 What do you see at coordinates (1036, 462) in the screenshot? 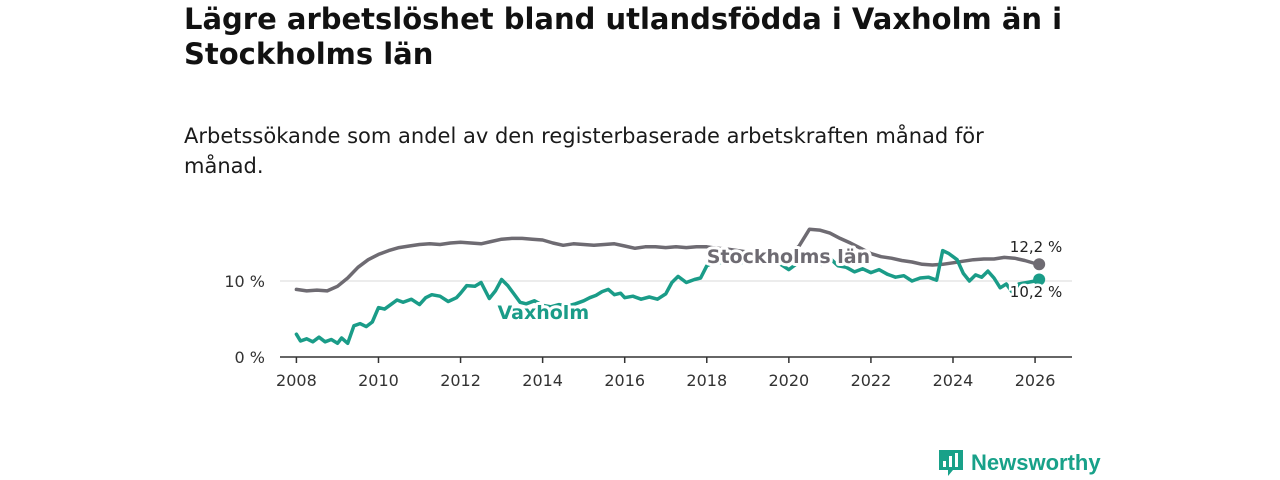
I see `brand-name: Newsworthy` at bounding box center [1036, 462].